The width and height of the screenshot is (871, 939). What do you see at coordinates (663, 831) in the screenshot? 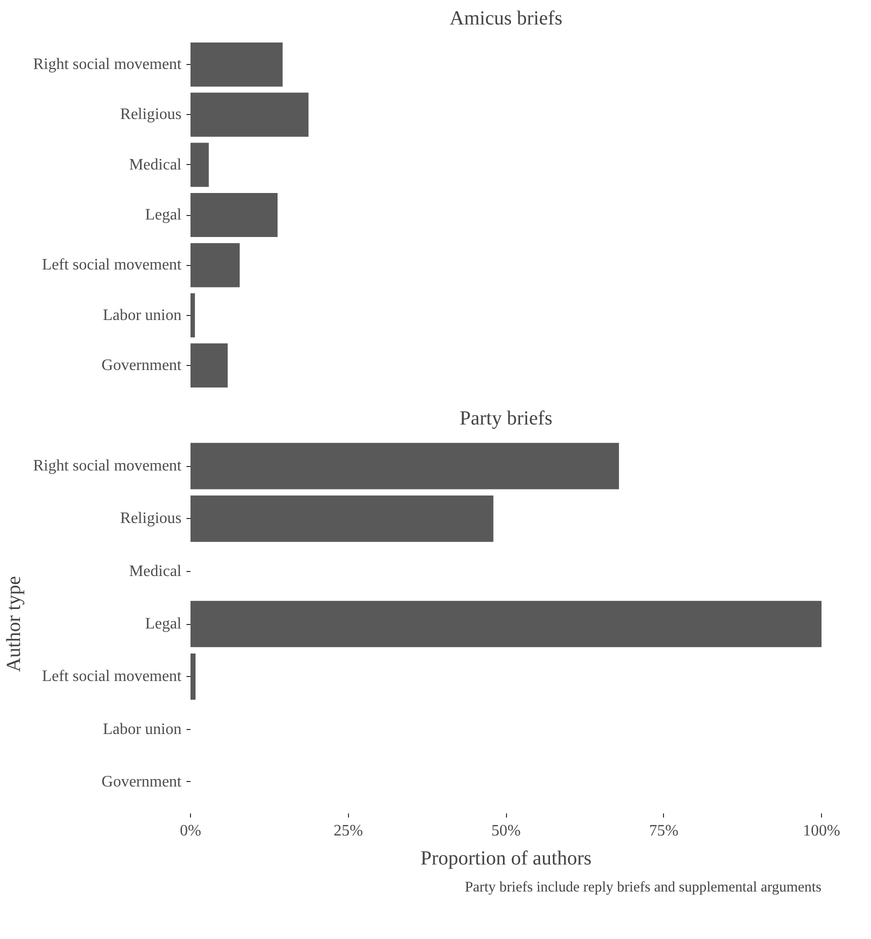
I see `x-tick-label: 75%` at bounding box center [663, 831].